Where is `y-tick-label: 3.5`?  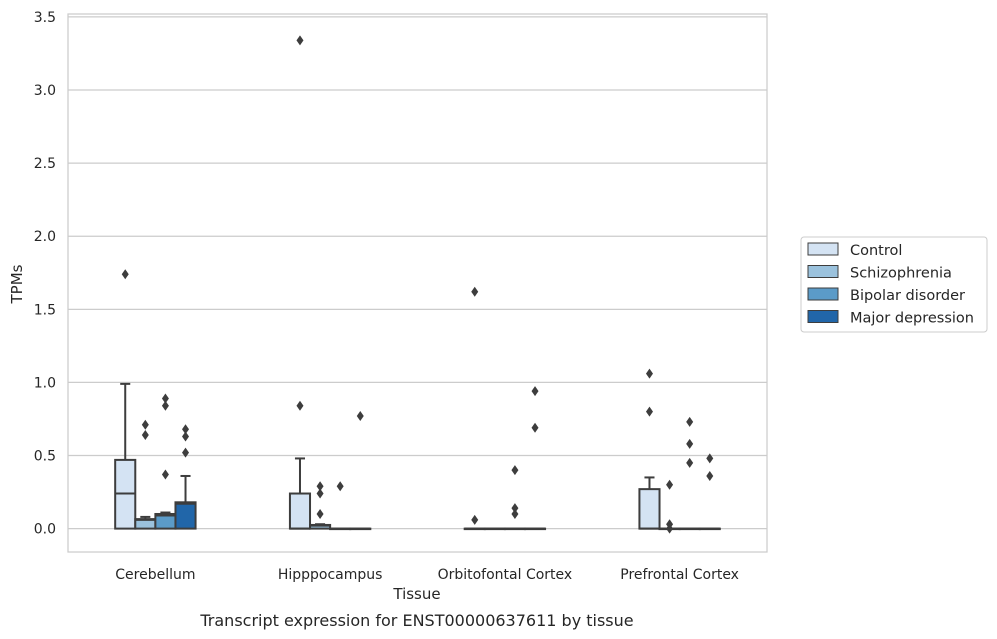
y-tick-label: 3.5 is located at coordinates (45, 18).